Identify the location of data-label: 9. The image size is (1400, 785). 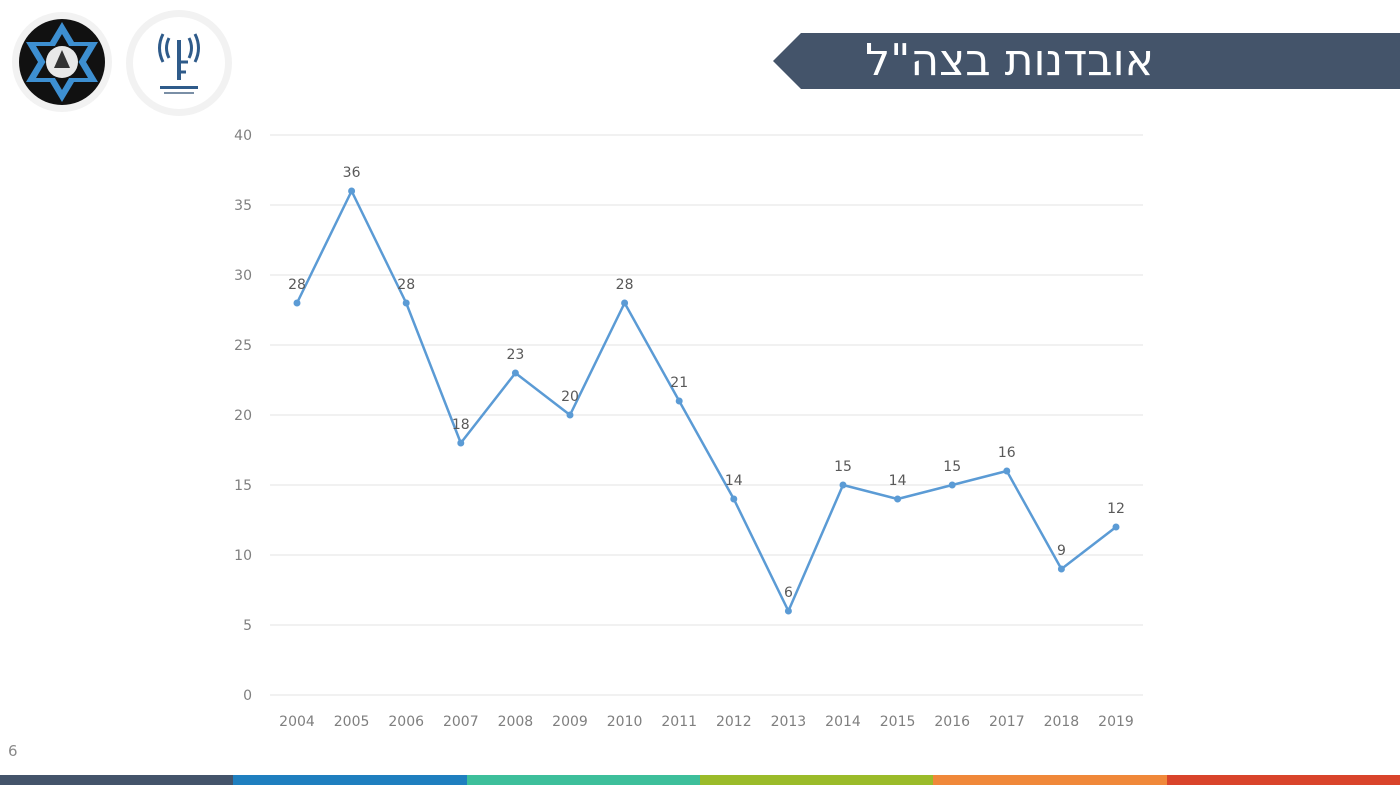
(1061, 551).